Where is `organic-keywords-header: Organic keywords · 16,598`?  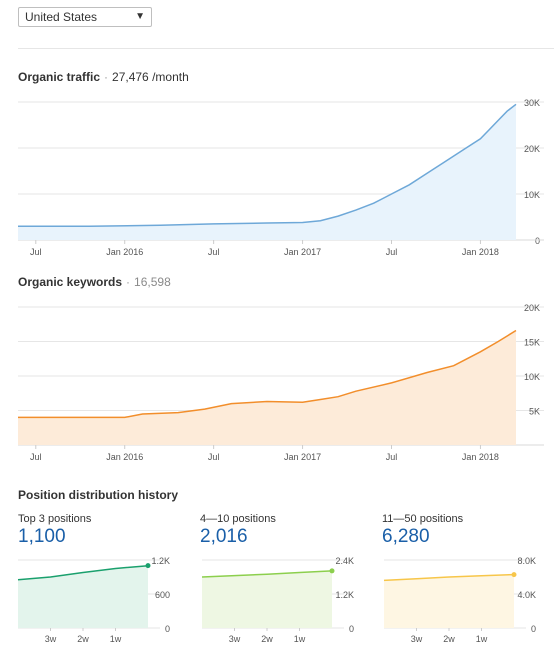
organic-keywords-header: Organic keywords · 16,598 is located at coordinates (94, 282).